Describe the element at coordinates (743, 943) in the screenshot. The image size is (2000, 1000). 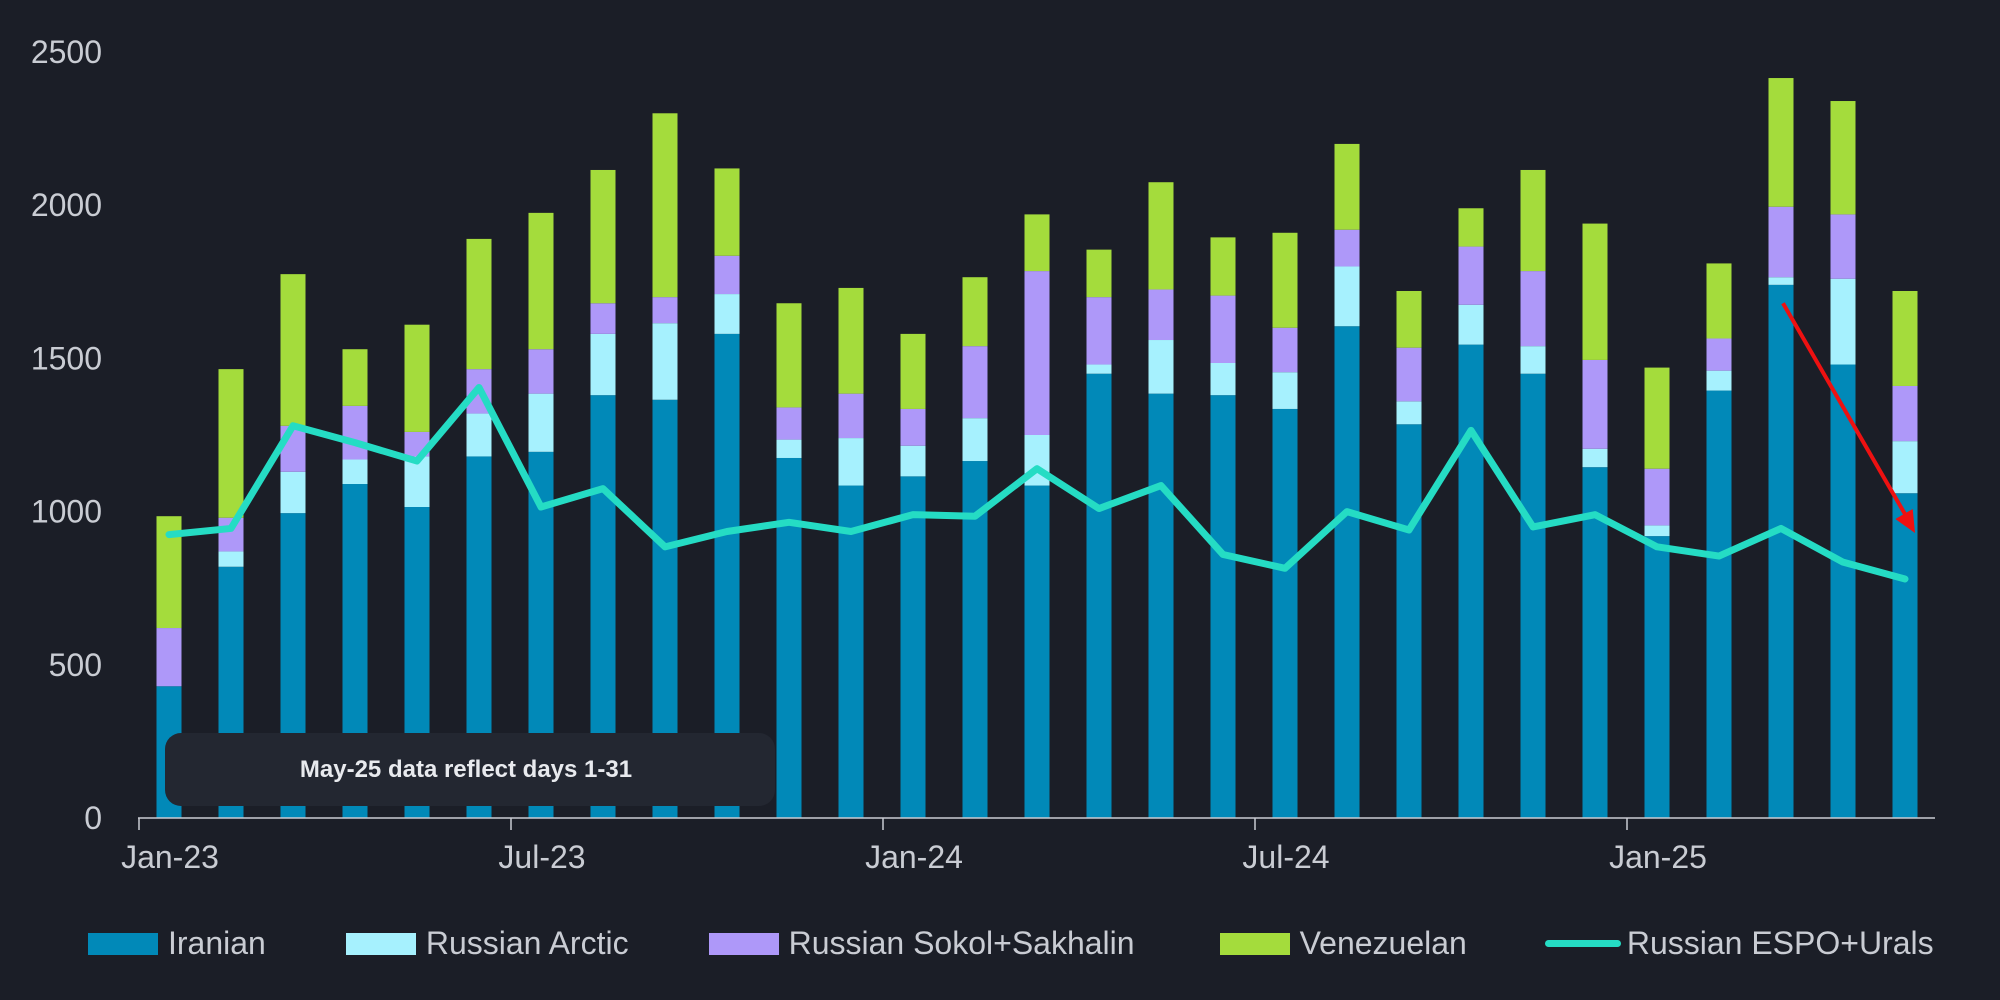
I see `legend-swatch-russian-sokol-sakhalin` at that location.